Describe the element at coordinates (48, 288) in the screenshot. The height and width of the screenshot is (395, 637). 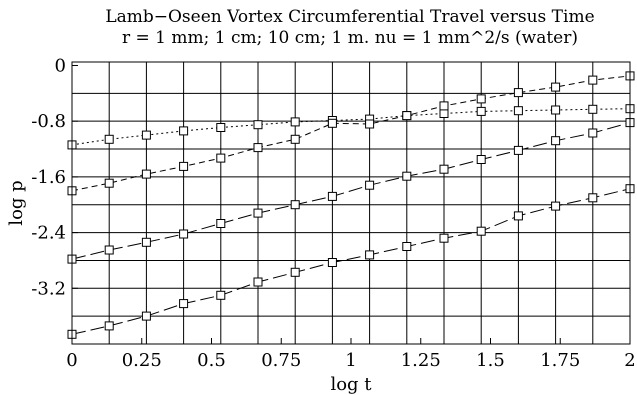
I see `y-tick-label: -3.2` at that location.